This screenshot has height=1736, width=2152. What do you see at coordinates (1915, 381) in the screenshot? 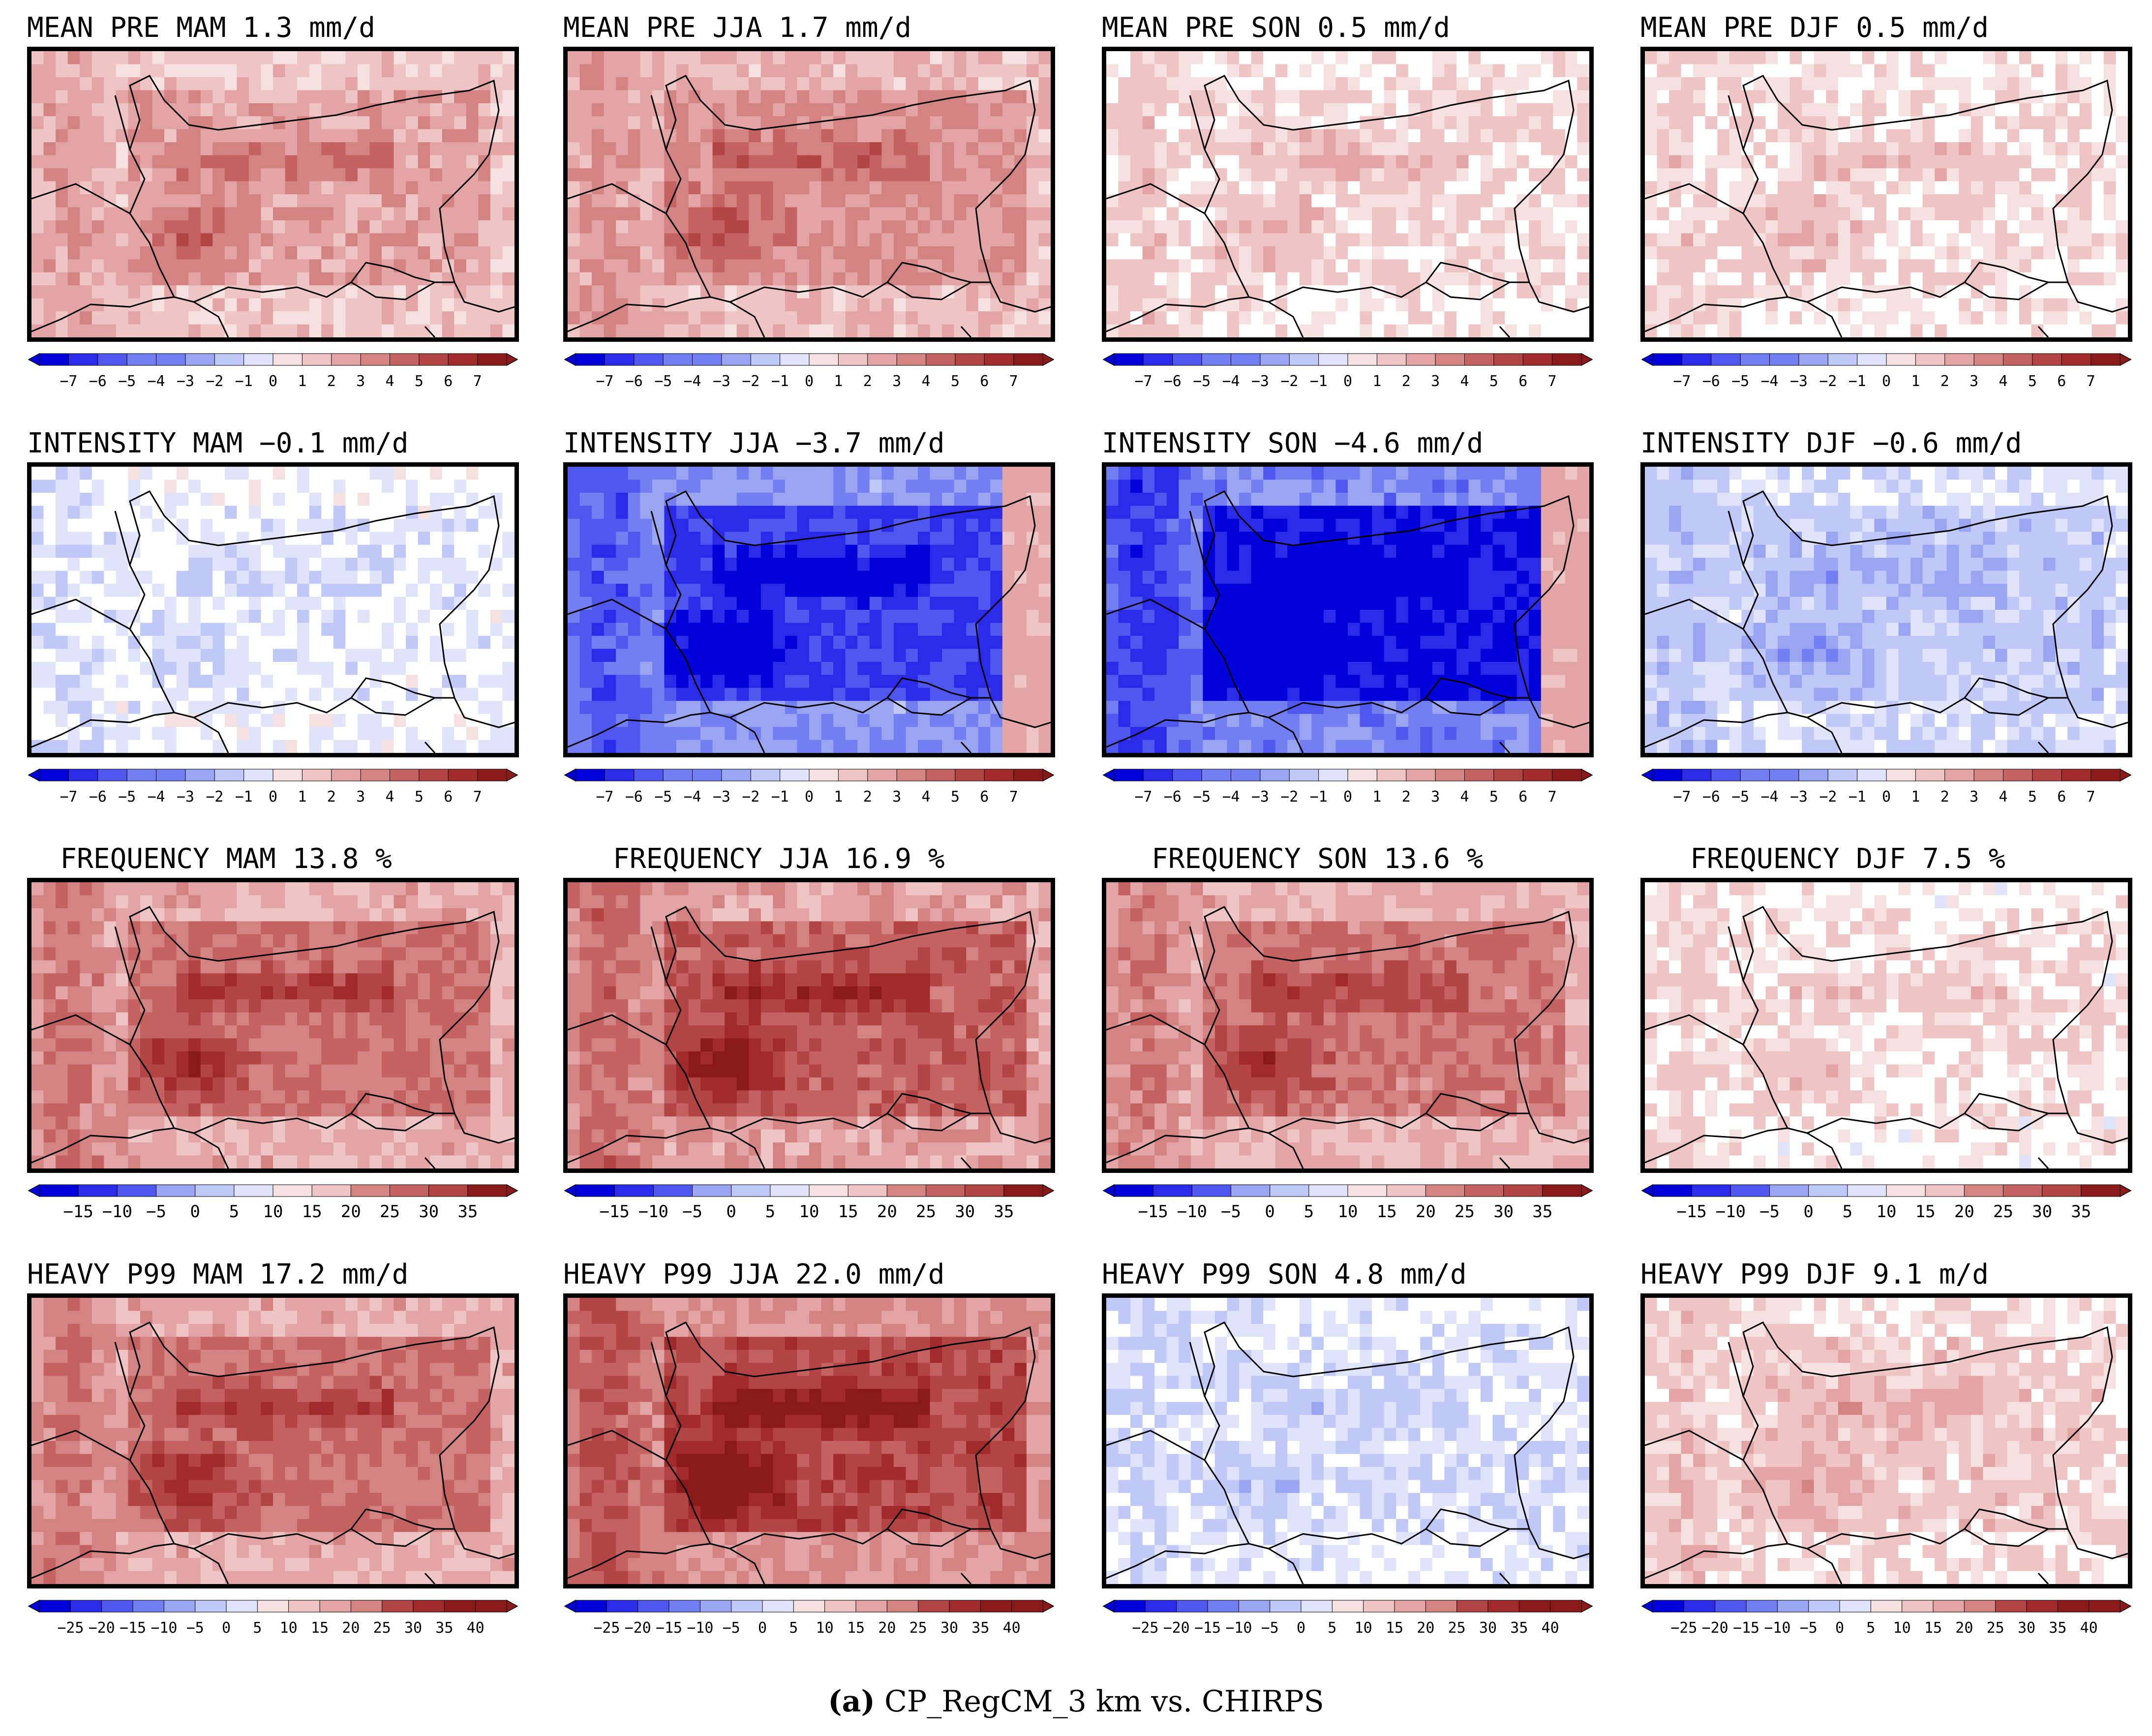
I see `colorbar-tick-label: 1` at bounding box center [1915, 381].